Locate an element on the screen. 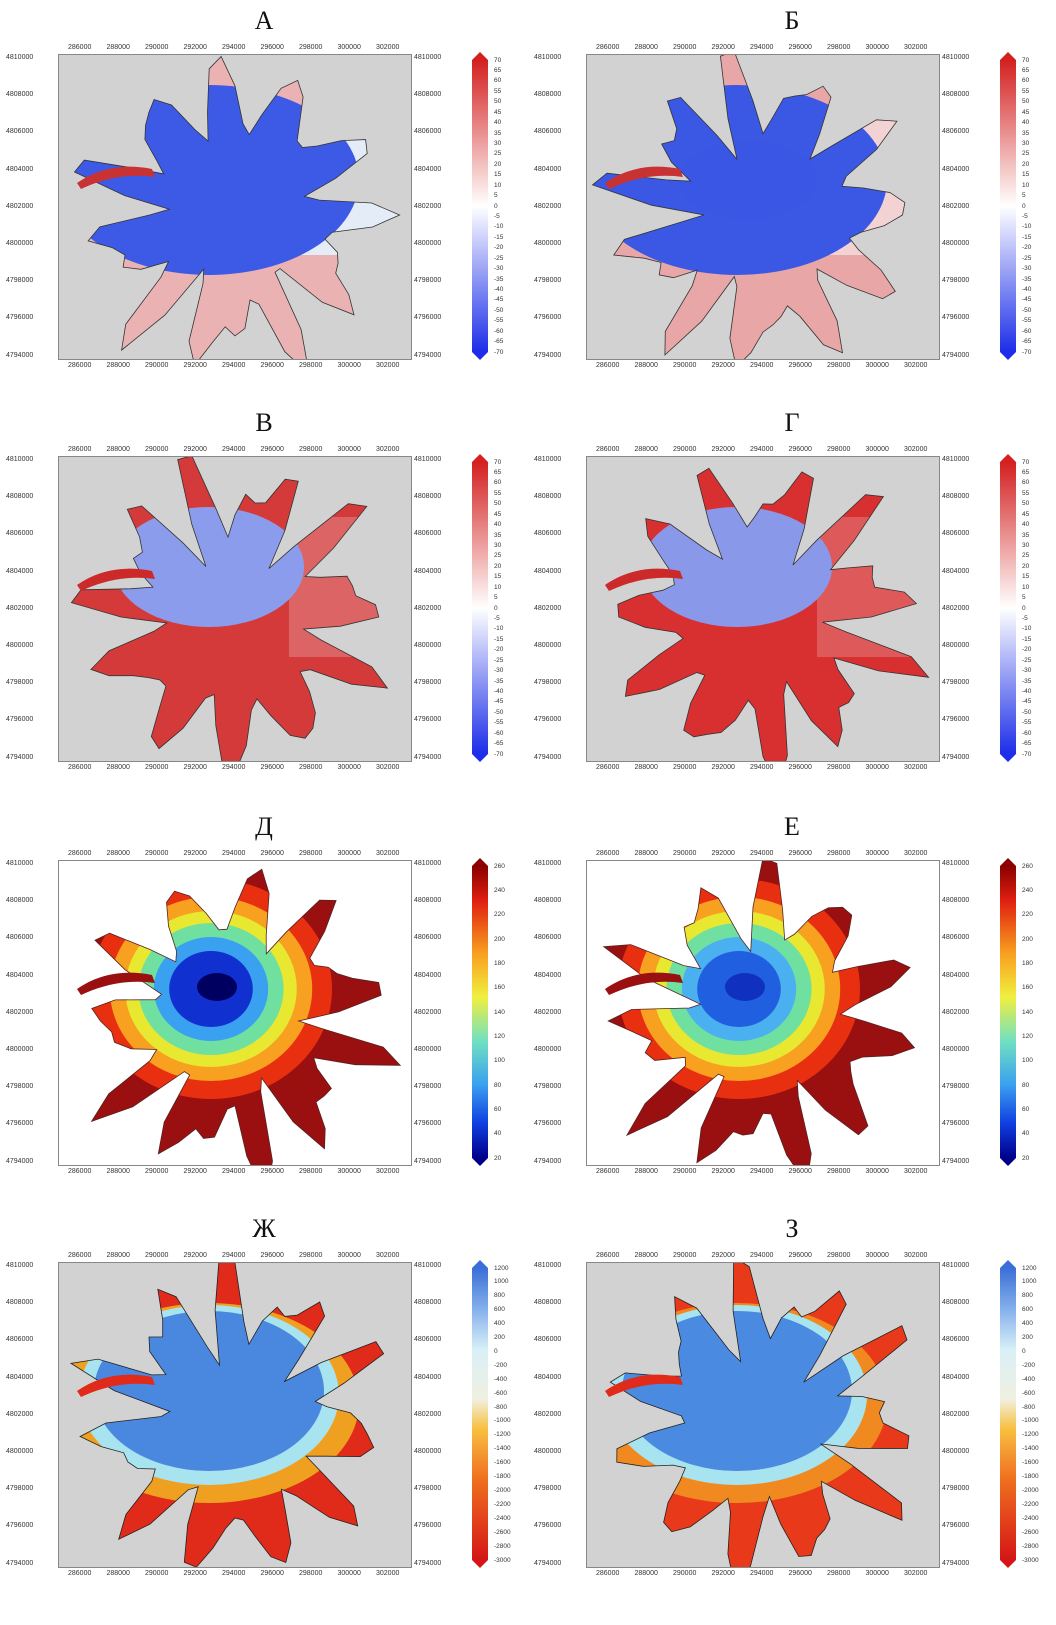 The width and height of the screenshot is (1056, 1625). colorbar-label: -45 is located at coordinates (1027, 300).